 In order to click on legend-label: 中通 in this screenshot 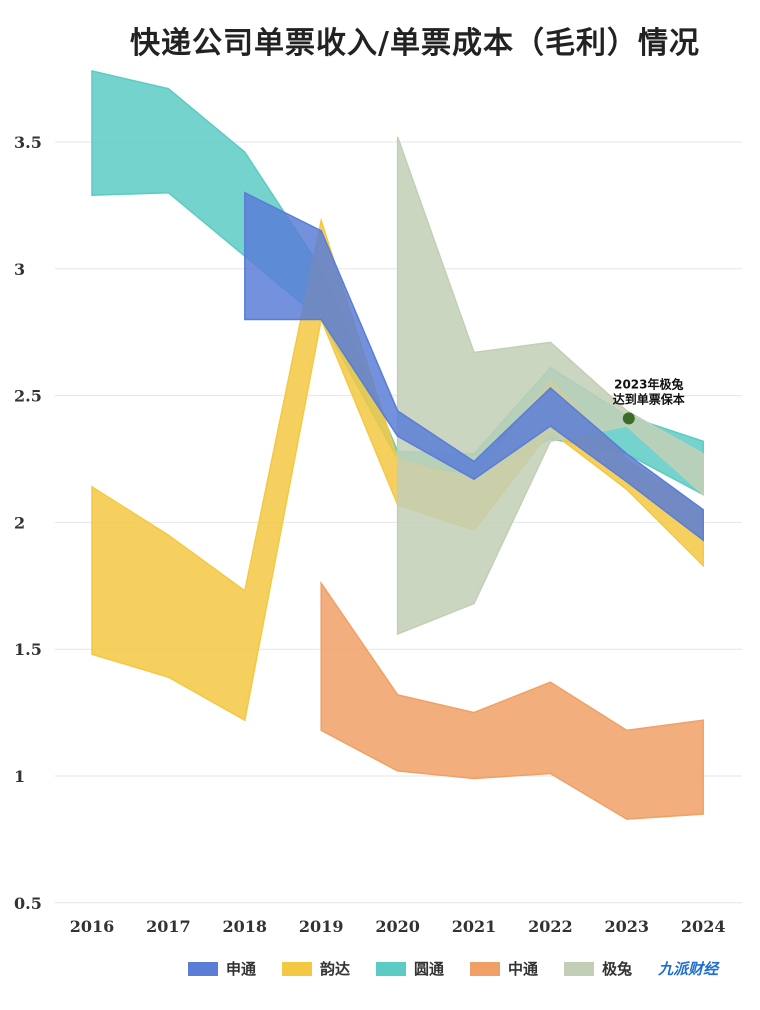, I will do `click(523, 969)`.